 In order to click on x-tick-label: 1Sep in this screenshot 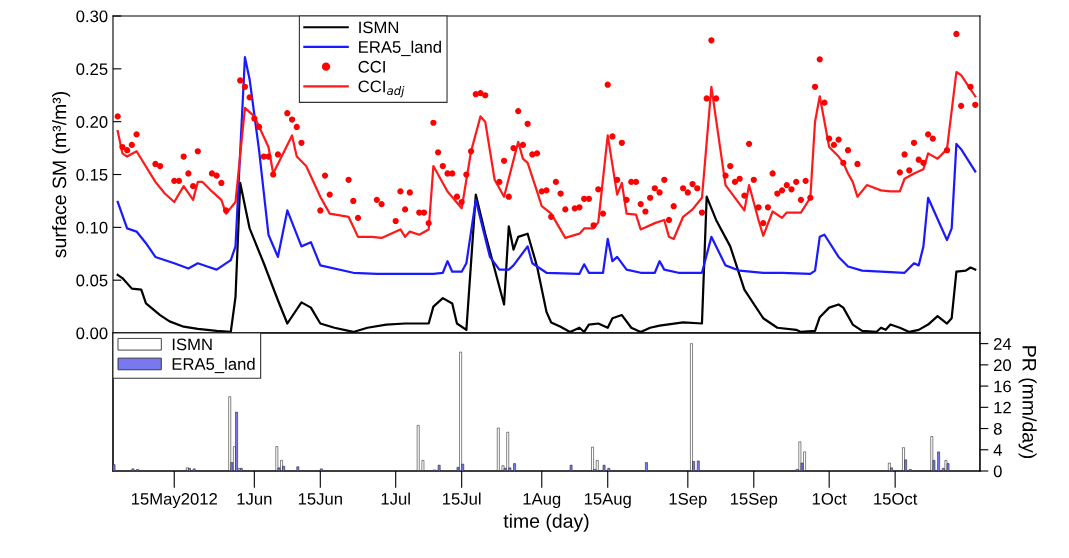, I will do `click(688, 500)`.